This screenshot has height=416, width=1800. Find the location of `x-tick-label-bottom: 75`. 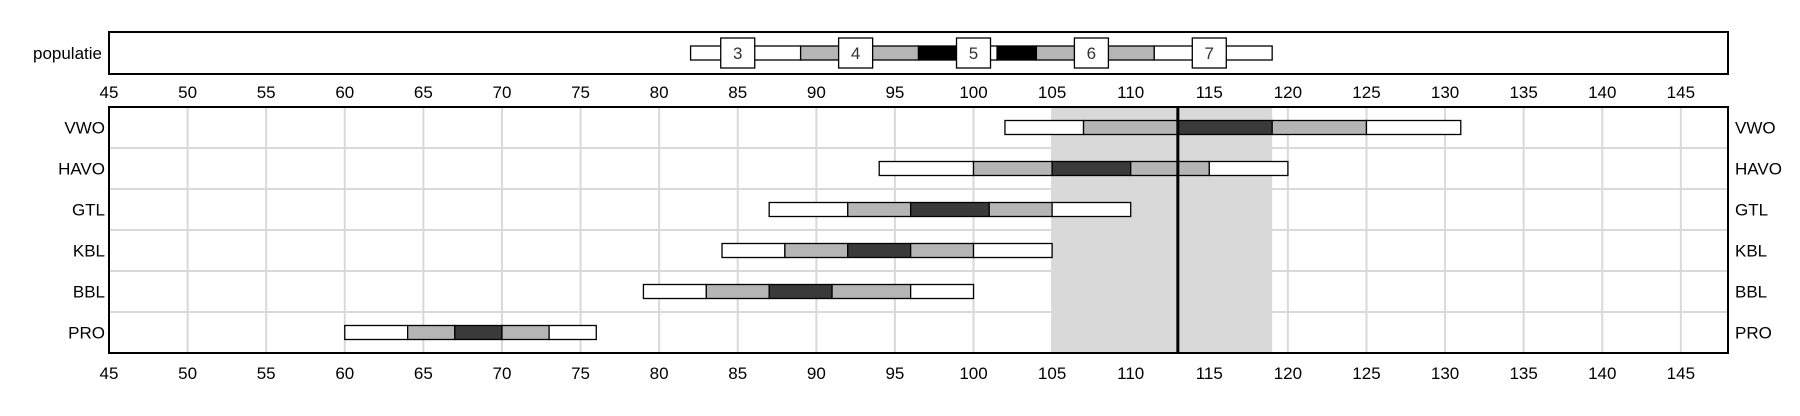

x-tick-label-bottom: 75 is located at coordinates (580, 373).